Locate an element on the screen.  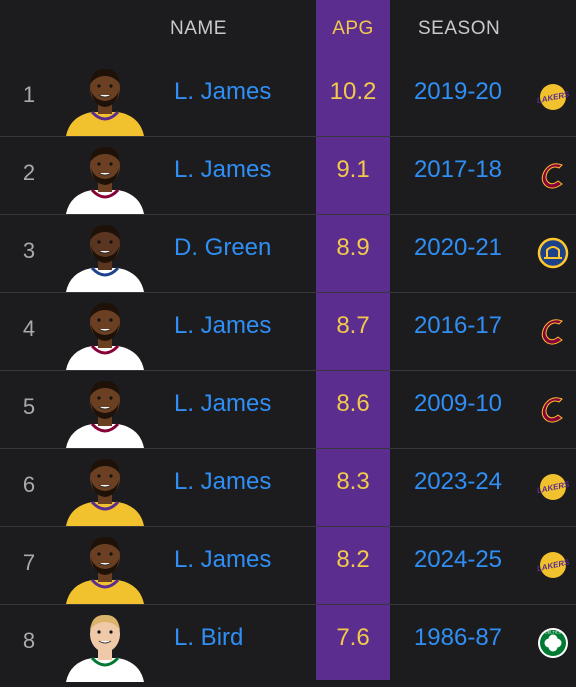
season-link: 2020-21 is located at coordinates (458, 247).